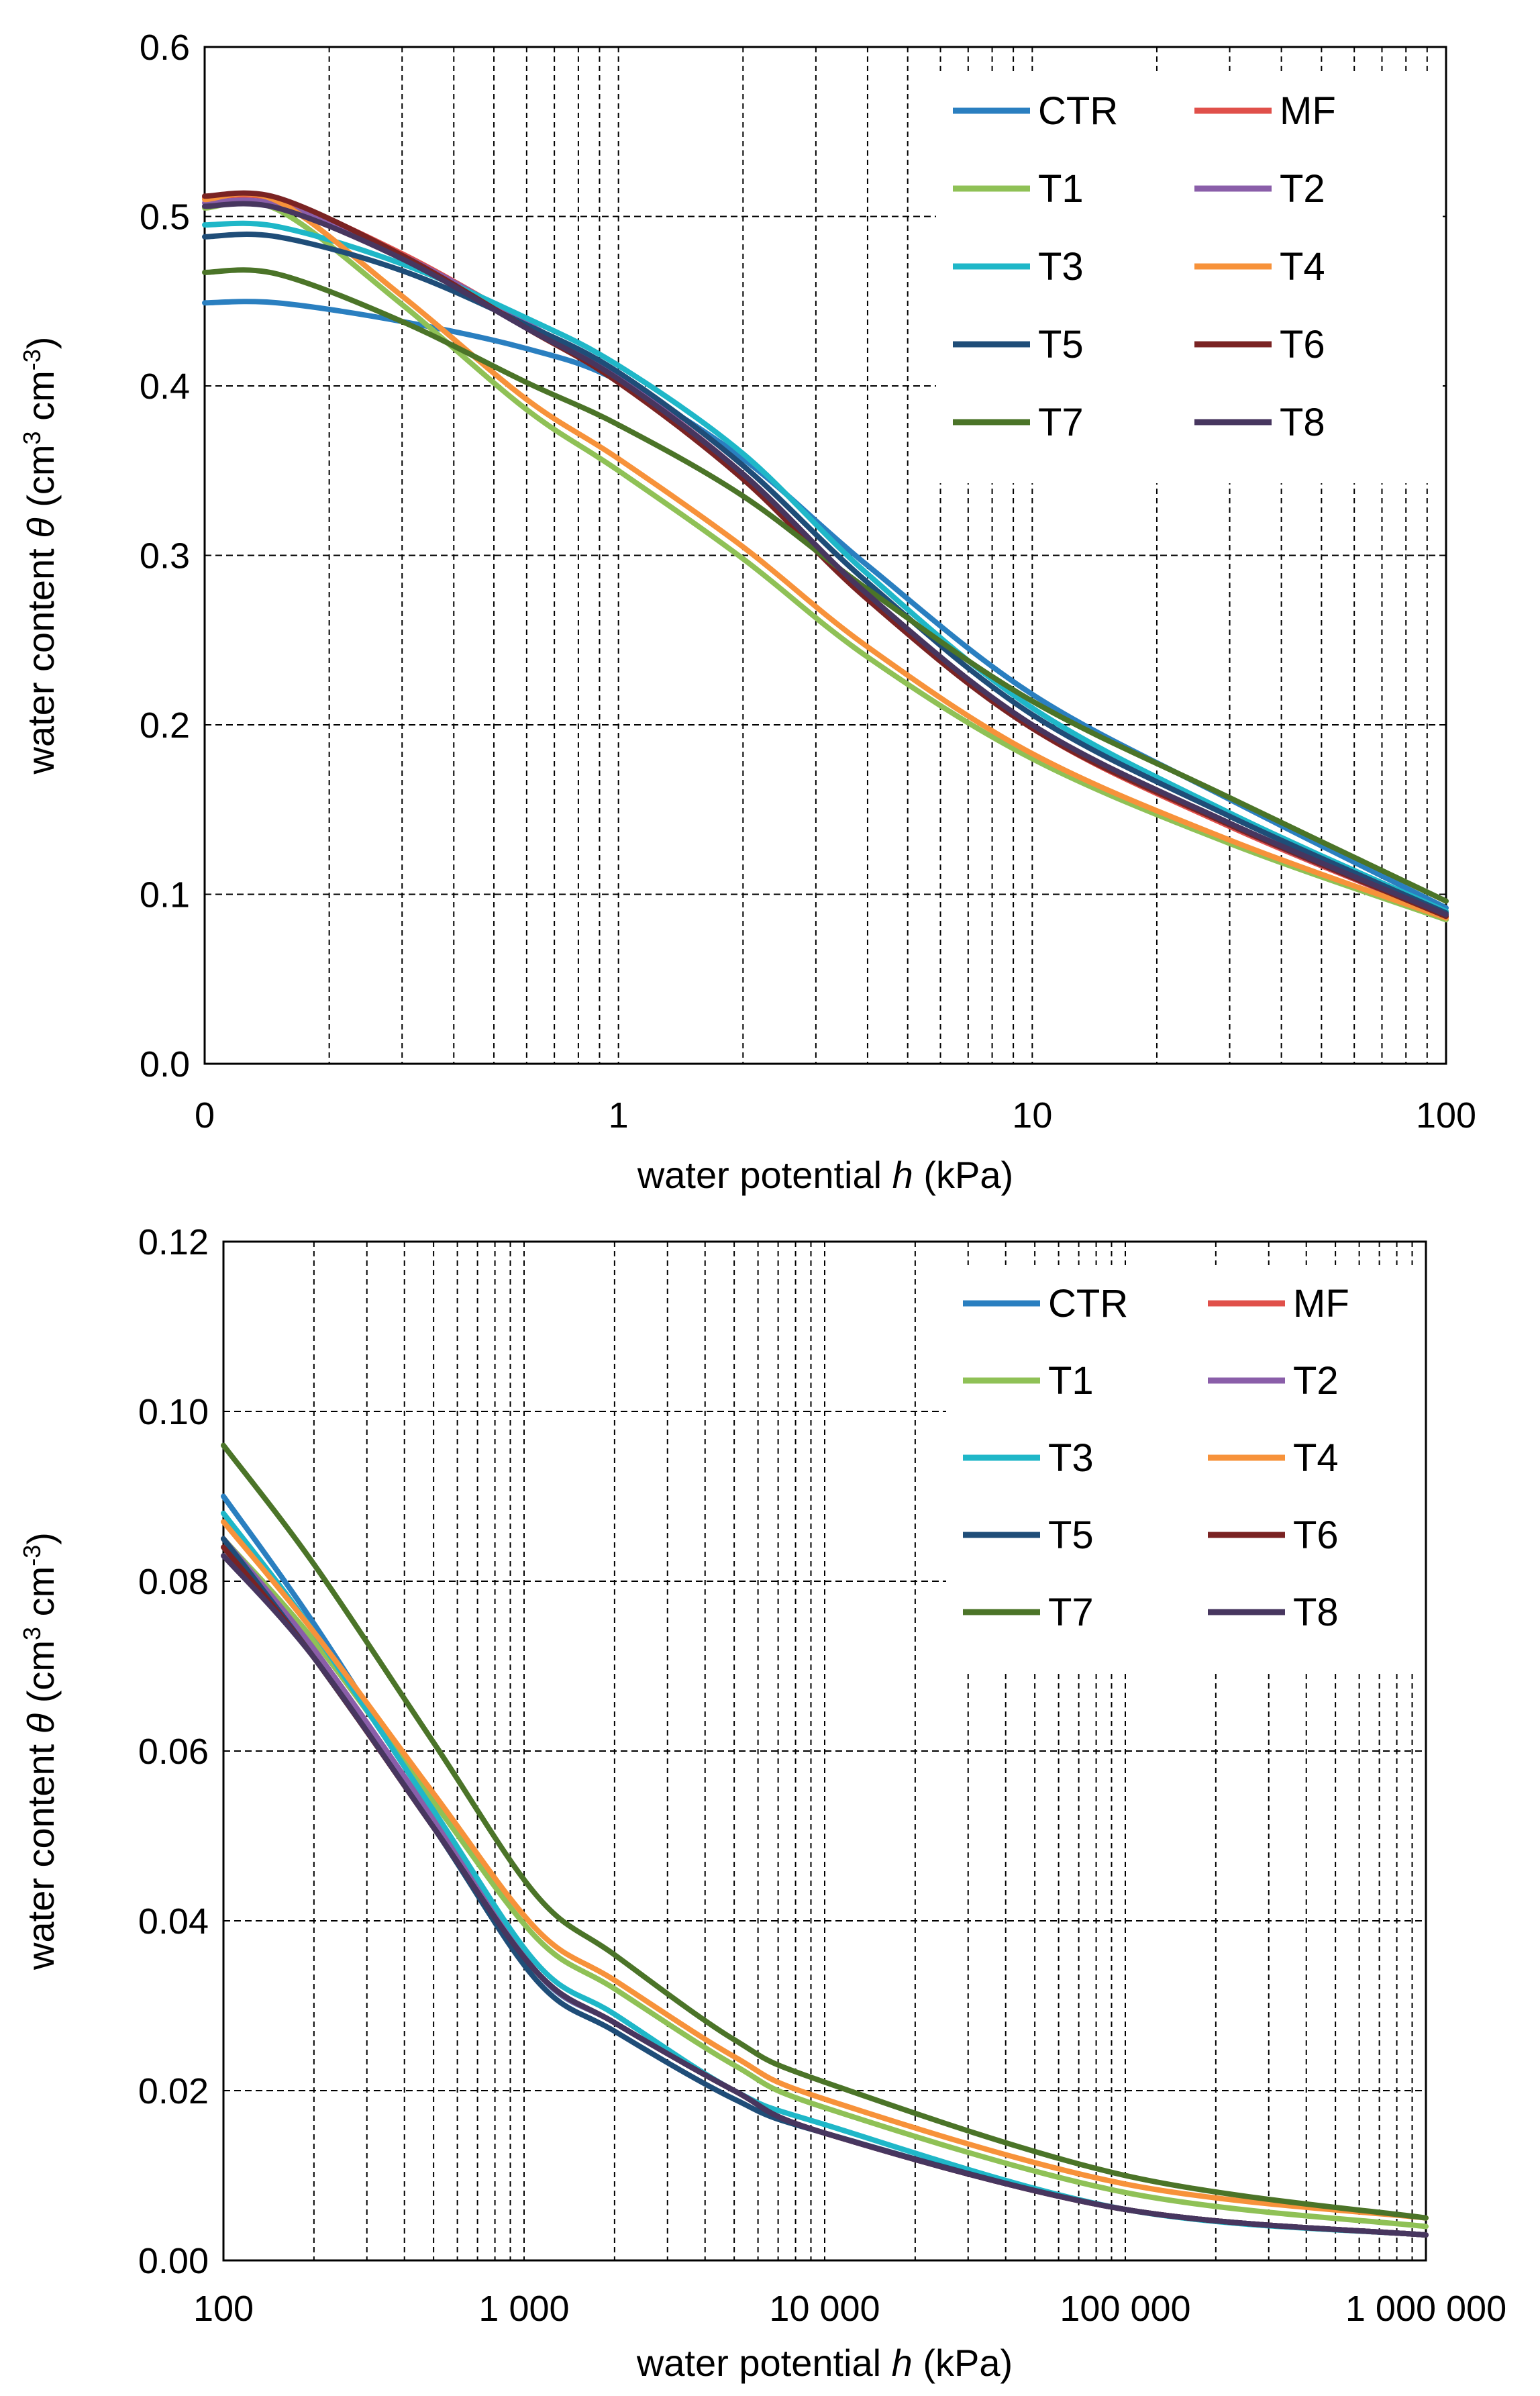 This screenshot has height=2396, width=1540. What do you see at coordinates (173, 1412) in the screenshot?
I see `y-tick-label: 0.10` at bounding box center [173, 1412].